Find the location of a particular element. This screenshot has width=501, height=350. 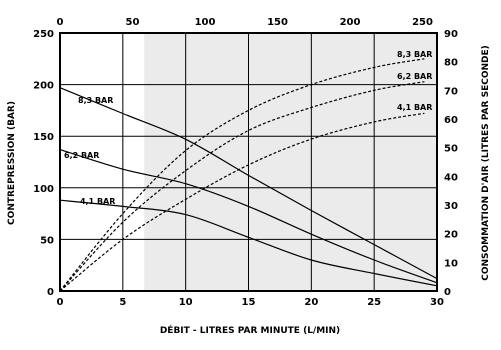

y-right-tick-label: 10 is located at coordinates (451, 263).